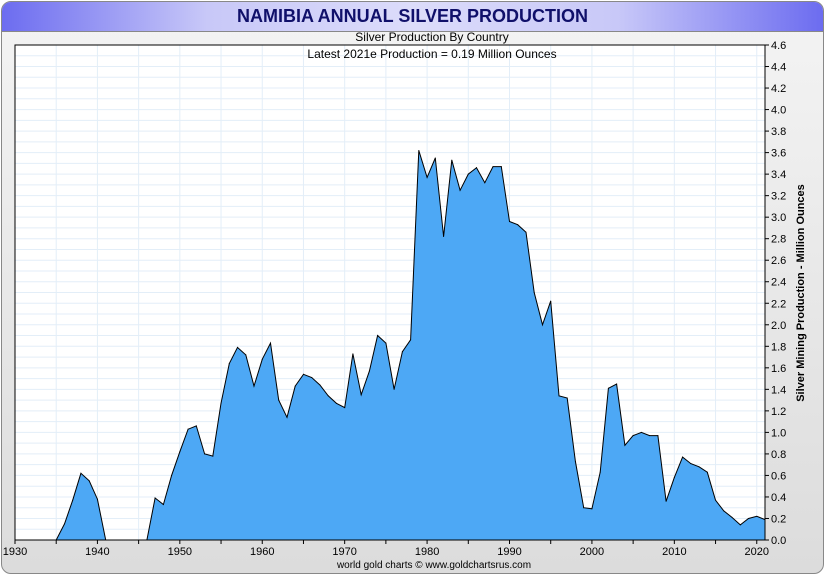 This screenshot has width=825, height=575. What do you see at coordinates (778, 218) in the screenshot?
I see `y-tick-label: 3.0` at bounding box center [778, 218].